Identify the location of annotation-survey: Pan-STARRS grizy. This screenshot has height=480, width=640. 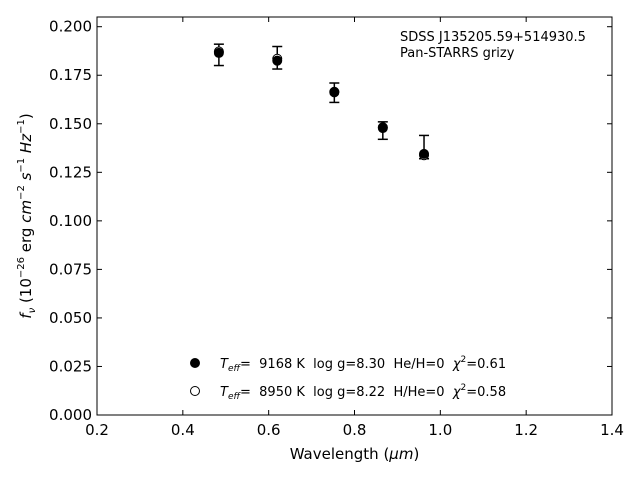
(457, 53).